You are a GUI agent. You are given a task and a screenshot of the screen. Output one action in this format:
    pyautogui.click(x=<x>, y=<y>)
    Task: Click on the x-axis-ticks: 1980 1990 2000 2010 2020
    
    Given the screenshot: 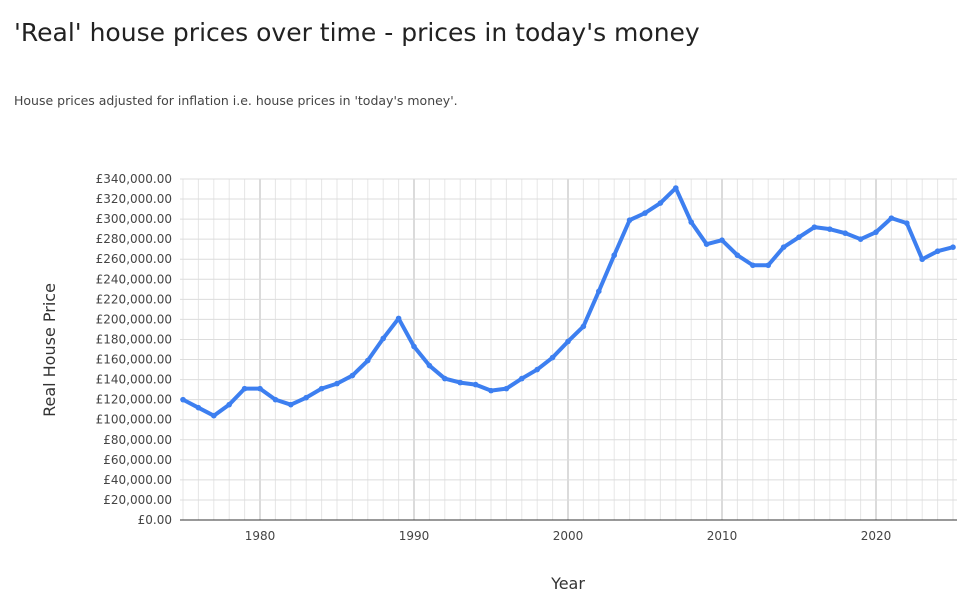 What is the action you would take?
    pyautogui.click(x=568, y=536)
    